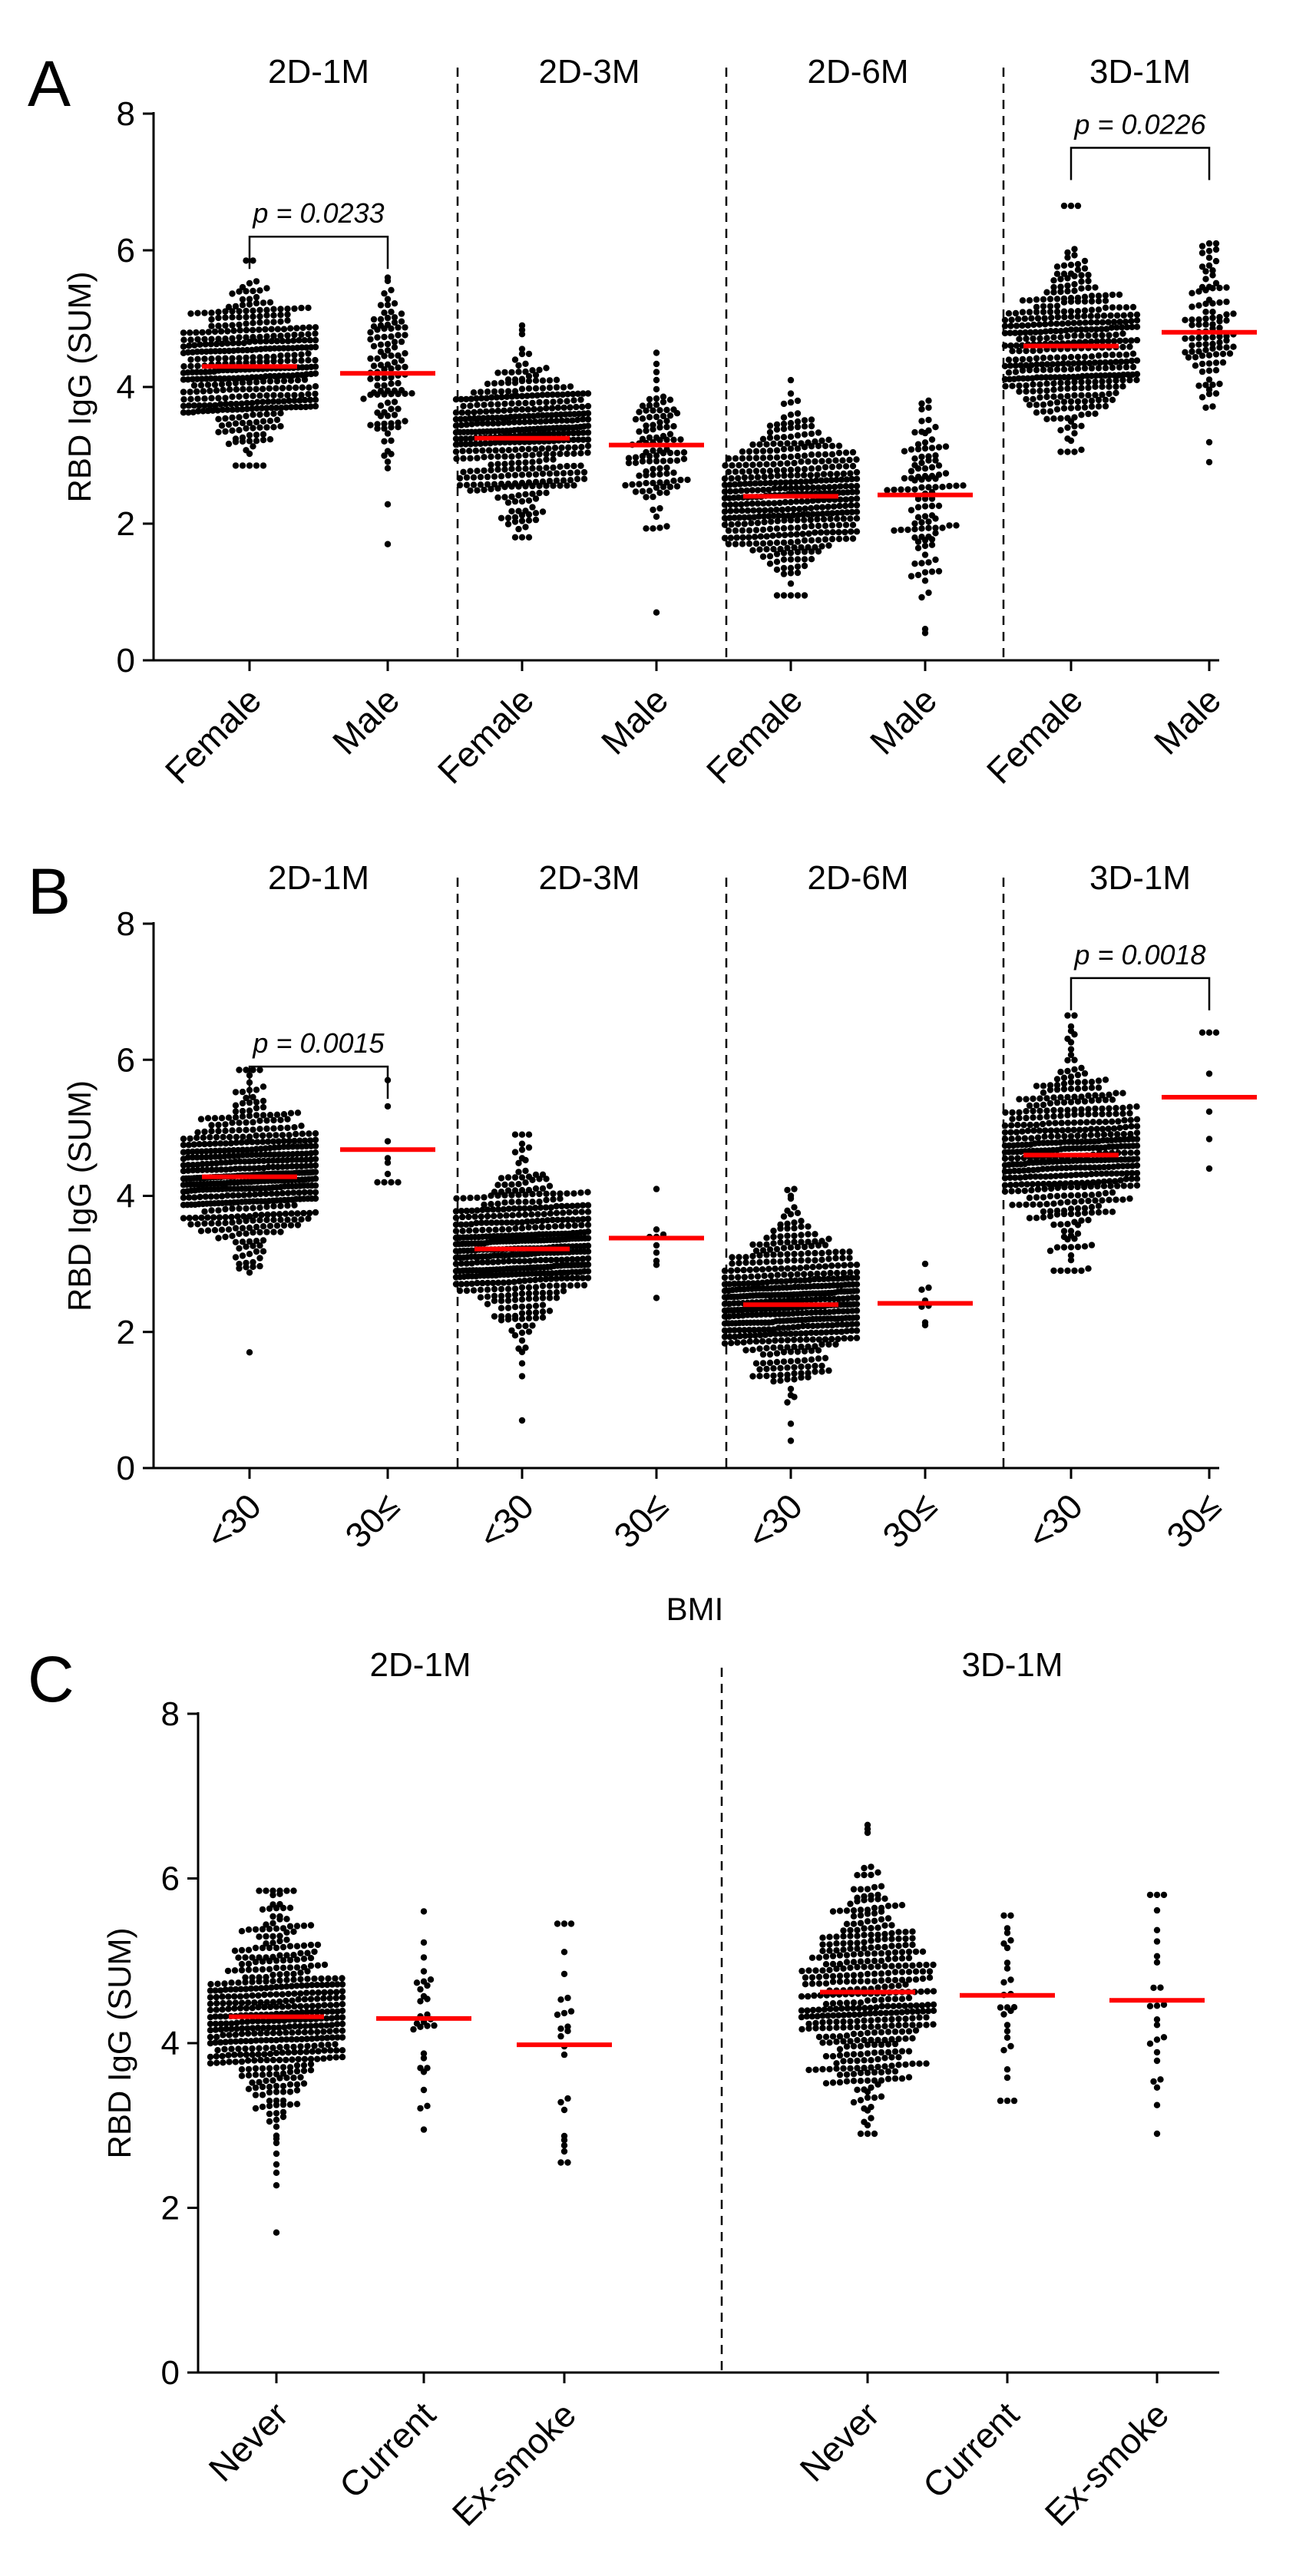 The height and width of the screenshot is (2576, 1296). What do you see at coordinates (649, 555) in the screenshot?
I see `category-series: Male` at bounding box center [649, 555].